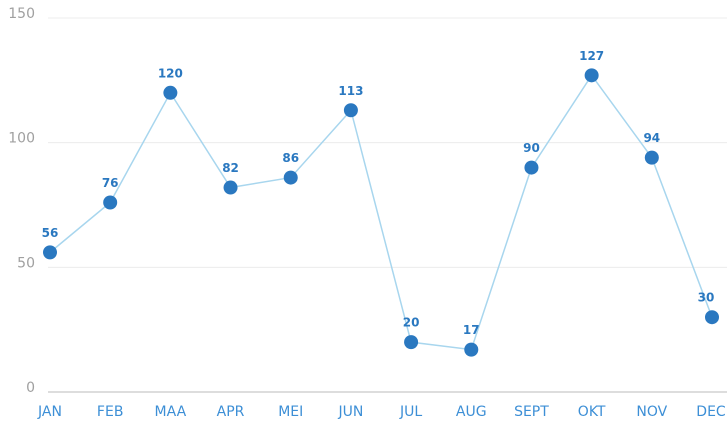  I want to click on data-label: 30, so click(706, 298).